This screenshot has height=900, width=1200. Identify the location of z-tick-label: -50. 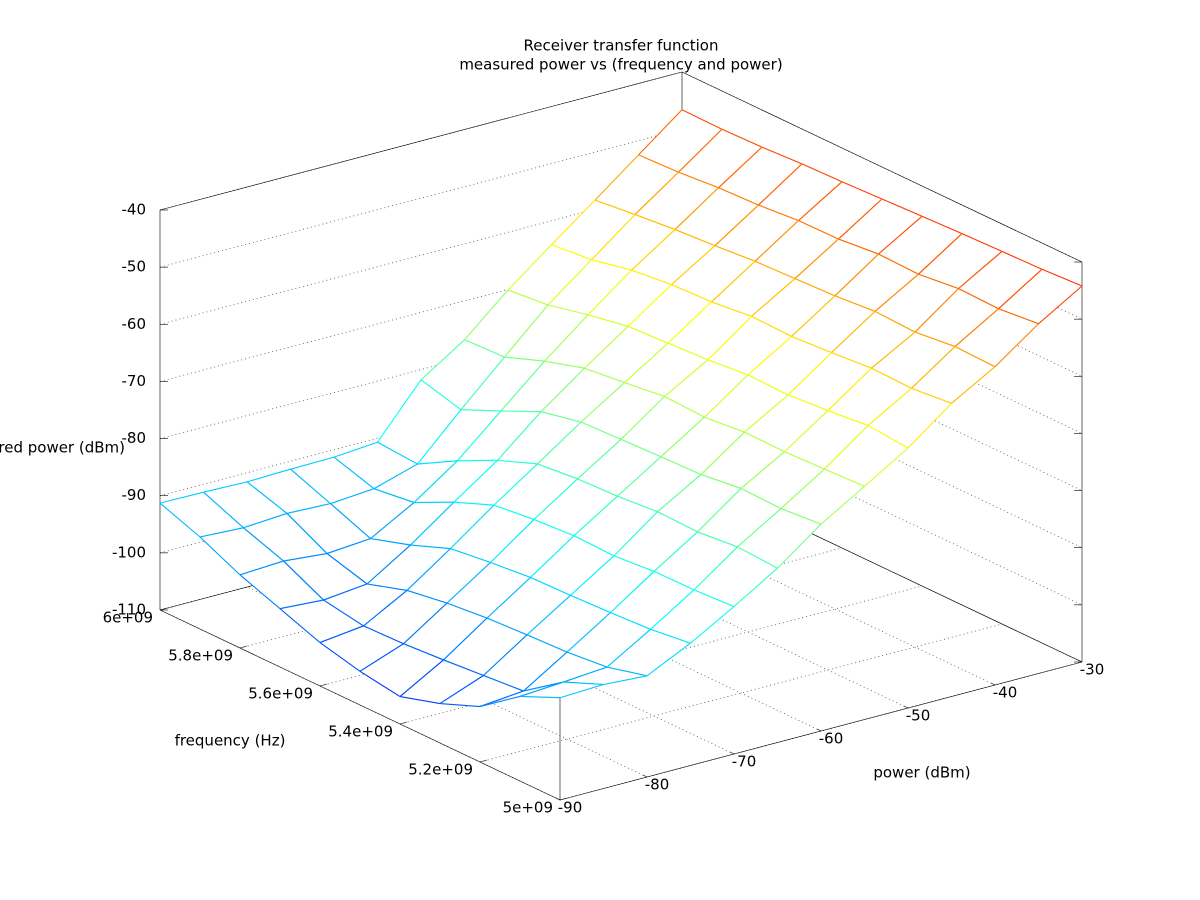
(134, 267).